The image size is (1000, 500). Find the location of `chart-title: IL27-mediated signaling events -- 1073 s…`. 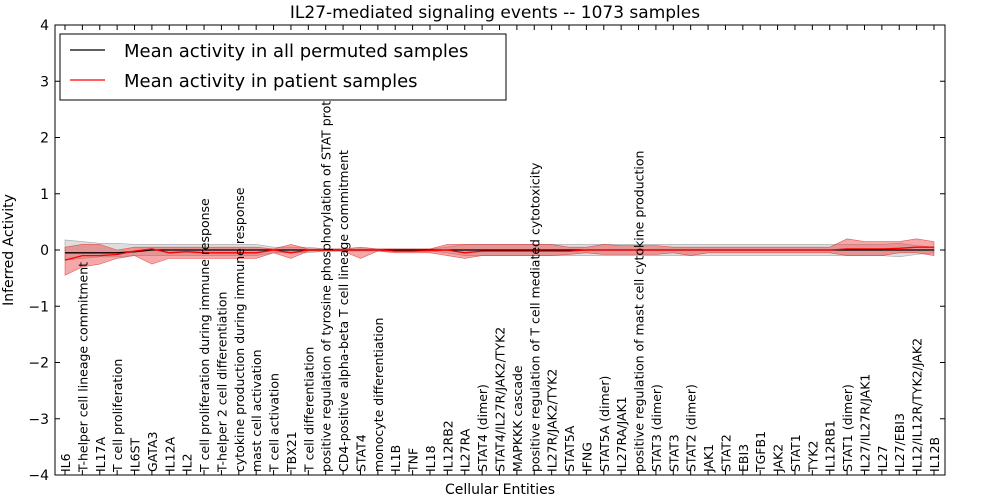

chart-title: IL27-mediated signaling events -- 1073 s… is located at coordinates (495, 13).